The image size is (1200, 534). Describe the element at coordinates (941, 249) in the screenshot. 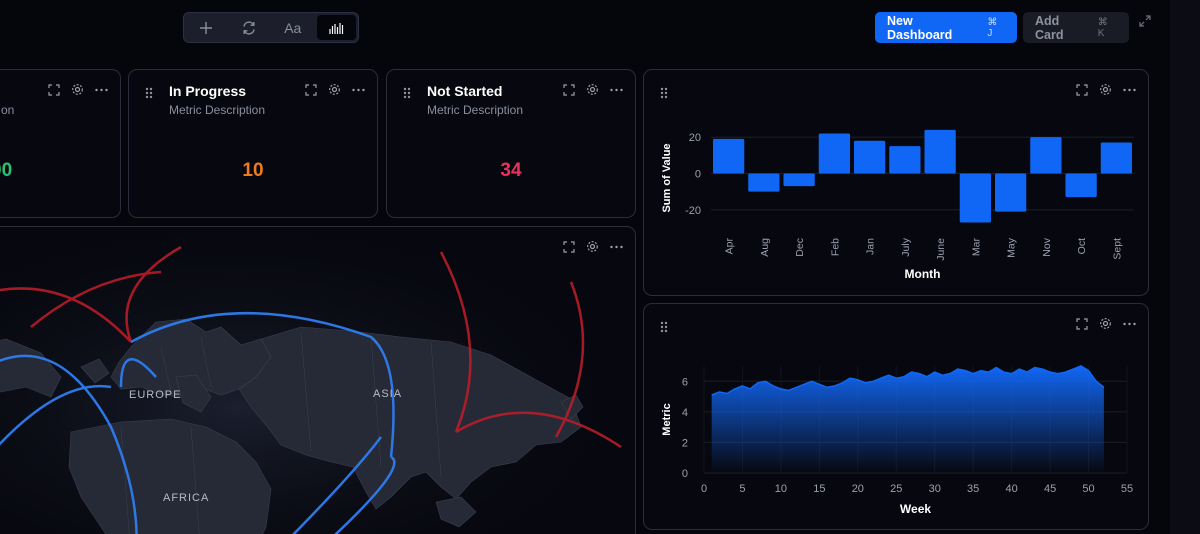

I see `x-tick-label: June` at that location.